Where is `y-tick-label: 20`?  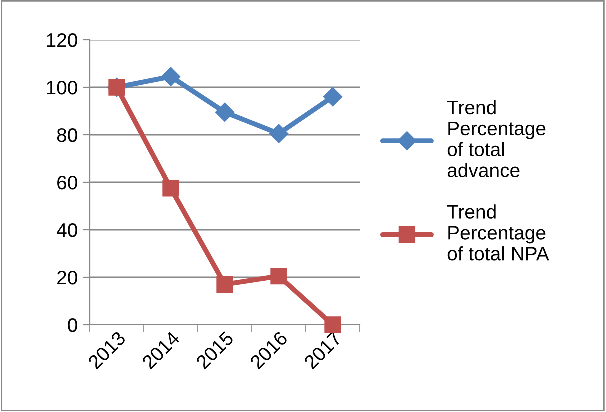 y-tick-label: 20 is located at coordinates (68, 277).